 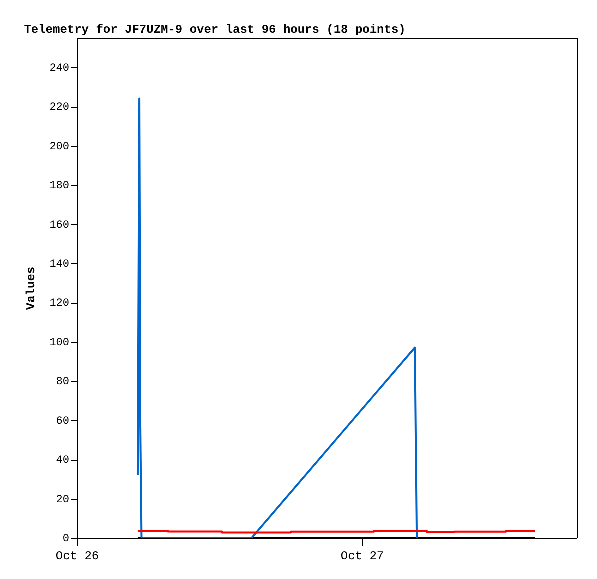 I want to click on x-tick-label: Oct 27, so click(x=362, y=557).